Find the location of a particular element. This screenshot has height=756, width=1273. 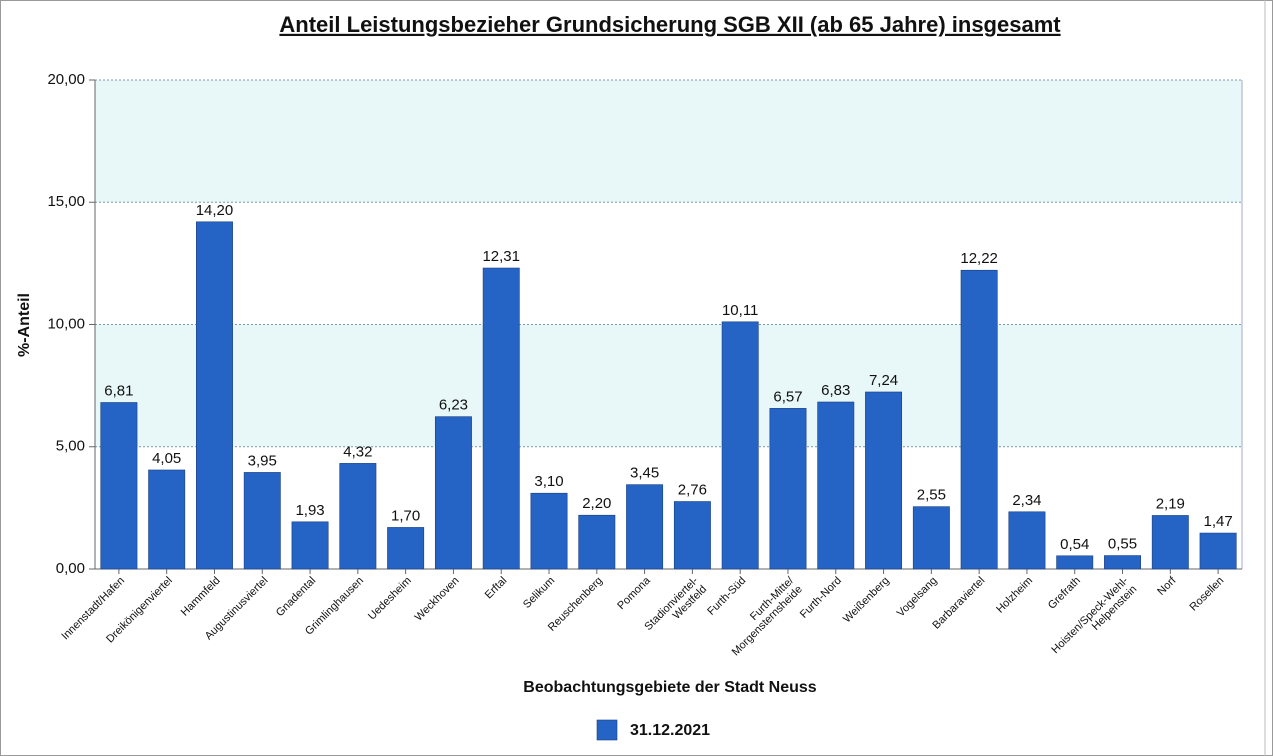

value-label: 0,55 is located at coordinates (1122, 544).